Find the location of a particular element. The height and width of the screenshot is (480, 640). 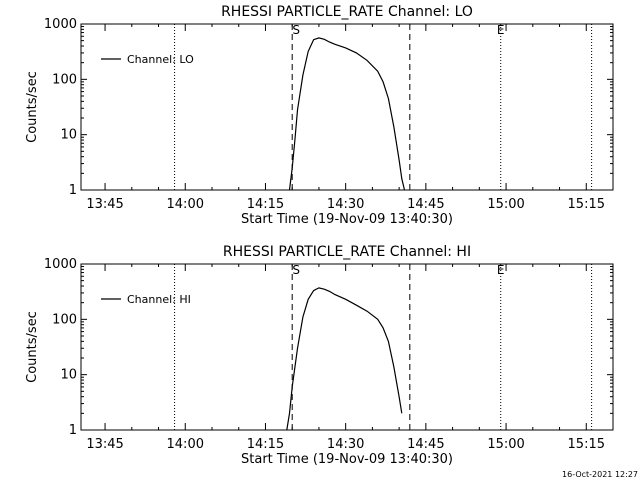

legend-label: Channel: LO is located at coordinates (160, 59).